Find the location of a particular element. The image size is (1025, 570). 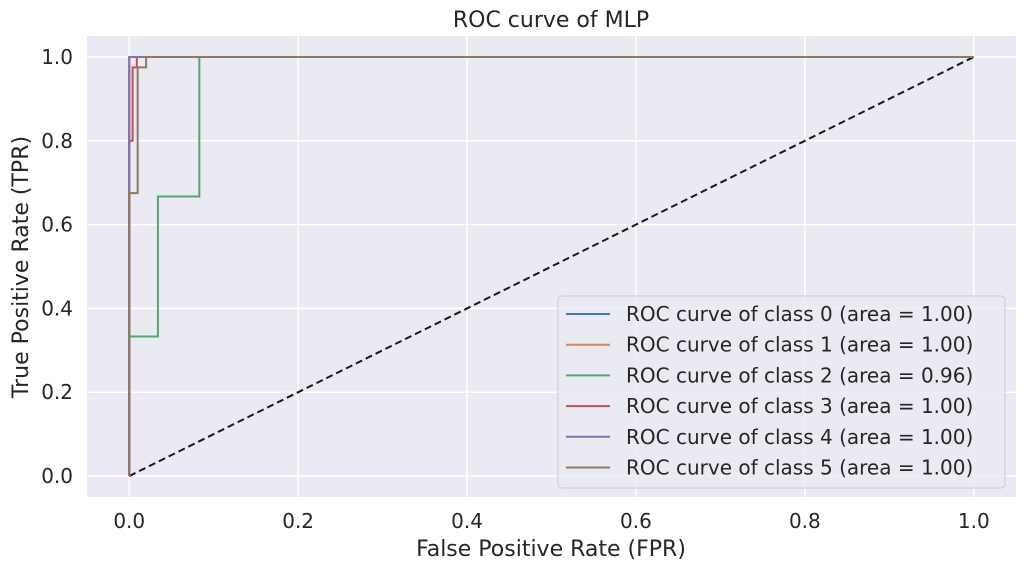

chart-title: ROC curve of MLP is located at coordinates (551, 20).